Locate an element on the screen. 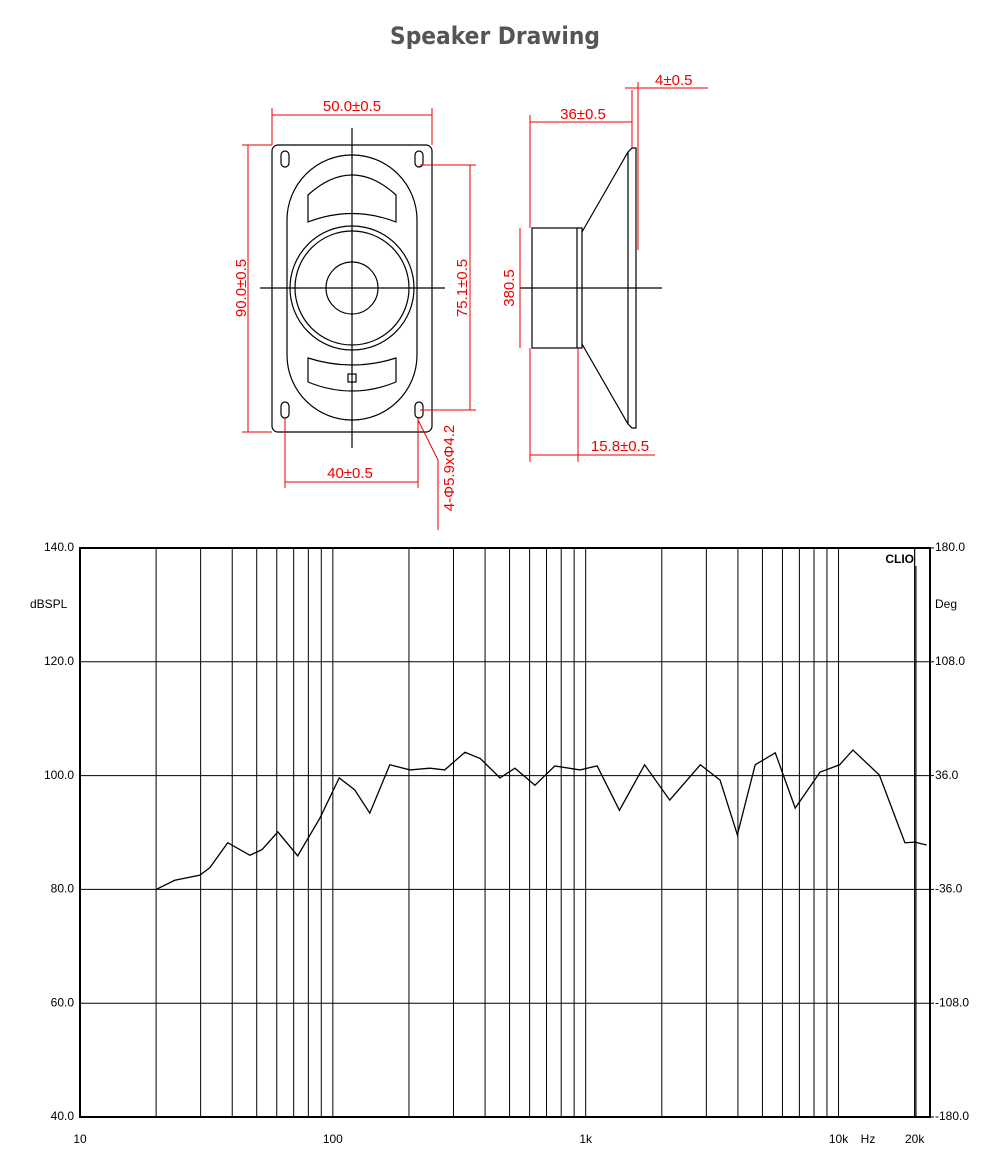  y2-tick-label: 108.0 is located at coordinates (950, 661).